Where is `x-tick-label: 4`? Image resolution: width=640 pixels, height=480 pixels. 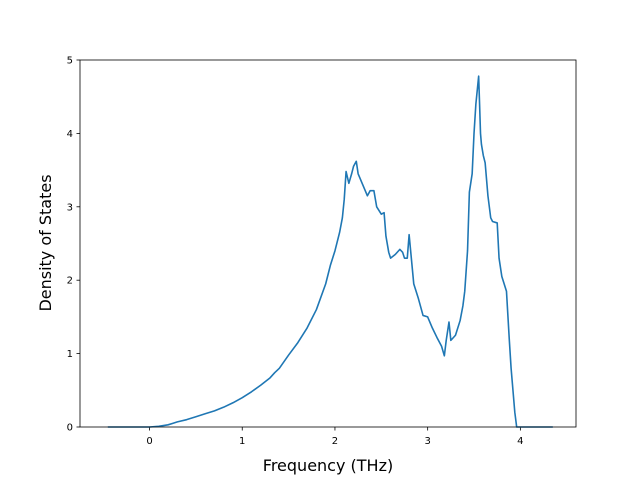 x-tick-label: 4 is located at coordinates (520, 441).